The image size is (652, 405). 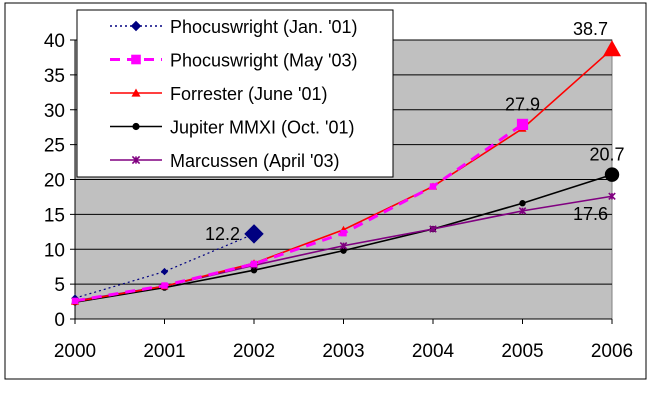 I want to click on x-tick-label: 2006, so click(x=612, y=351).